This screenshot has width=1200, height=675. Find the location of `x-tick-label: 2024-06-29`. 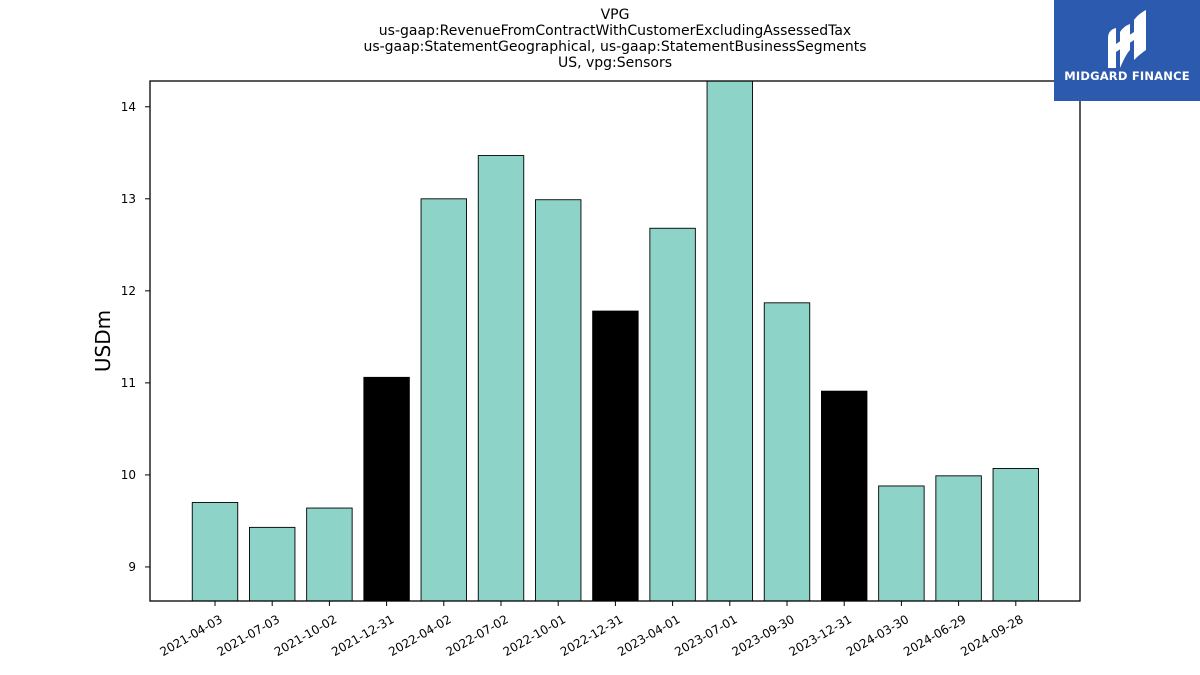

x-tick-label: 2024-06-29 is located at coordinates (934, 635).